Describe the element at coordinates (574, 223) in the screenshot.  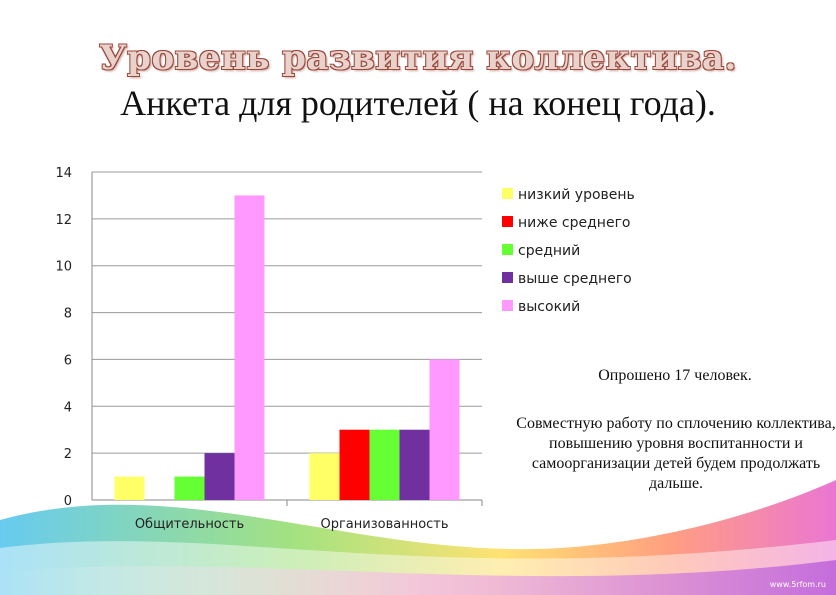
I see `legend-label: ниже среднего` at that location.